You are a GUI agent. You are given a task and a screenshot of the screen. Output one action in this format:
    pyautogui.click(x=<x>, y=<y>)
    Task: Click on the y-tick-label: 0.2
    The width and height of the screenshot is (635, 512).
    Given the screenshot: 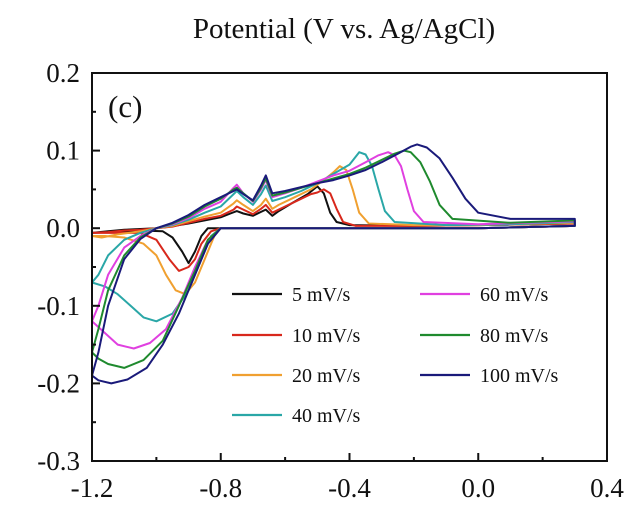 What is the action you would take?
    pyautogui.click(x=63, y=73)
    